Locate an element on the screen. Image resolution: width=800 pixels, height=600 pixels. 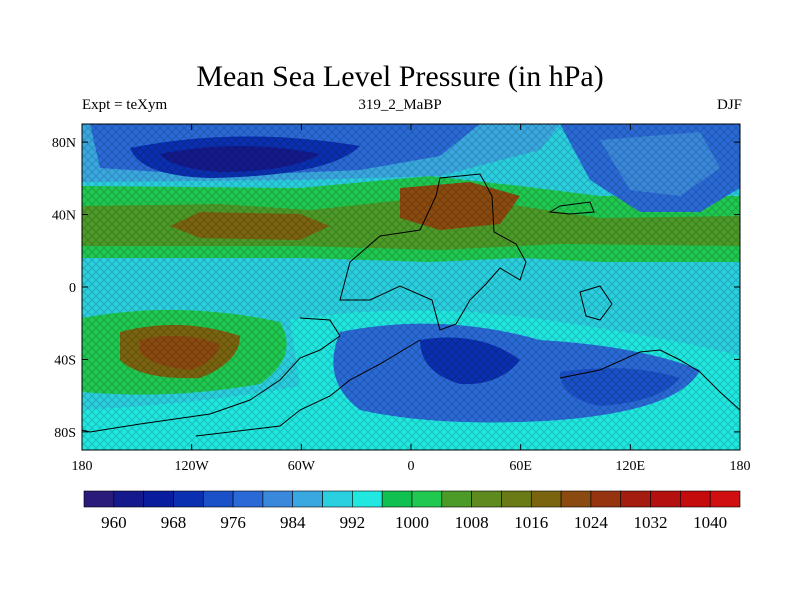
colorbar-label: 984 is located at coordinates (293, 522).